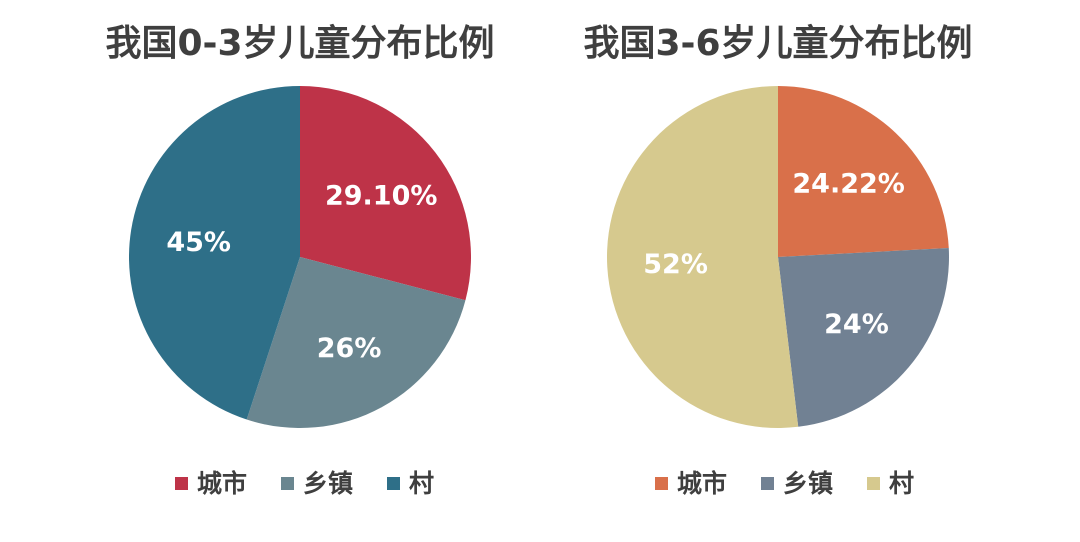 The height and width of the screenshot is (542, 1080). What do you see at coordinates (777, 43) in the screenshot?
I see `chart-3-6-title: 我国3-6岁儿童分布比例` at bounding box center [777, 43].